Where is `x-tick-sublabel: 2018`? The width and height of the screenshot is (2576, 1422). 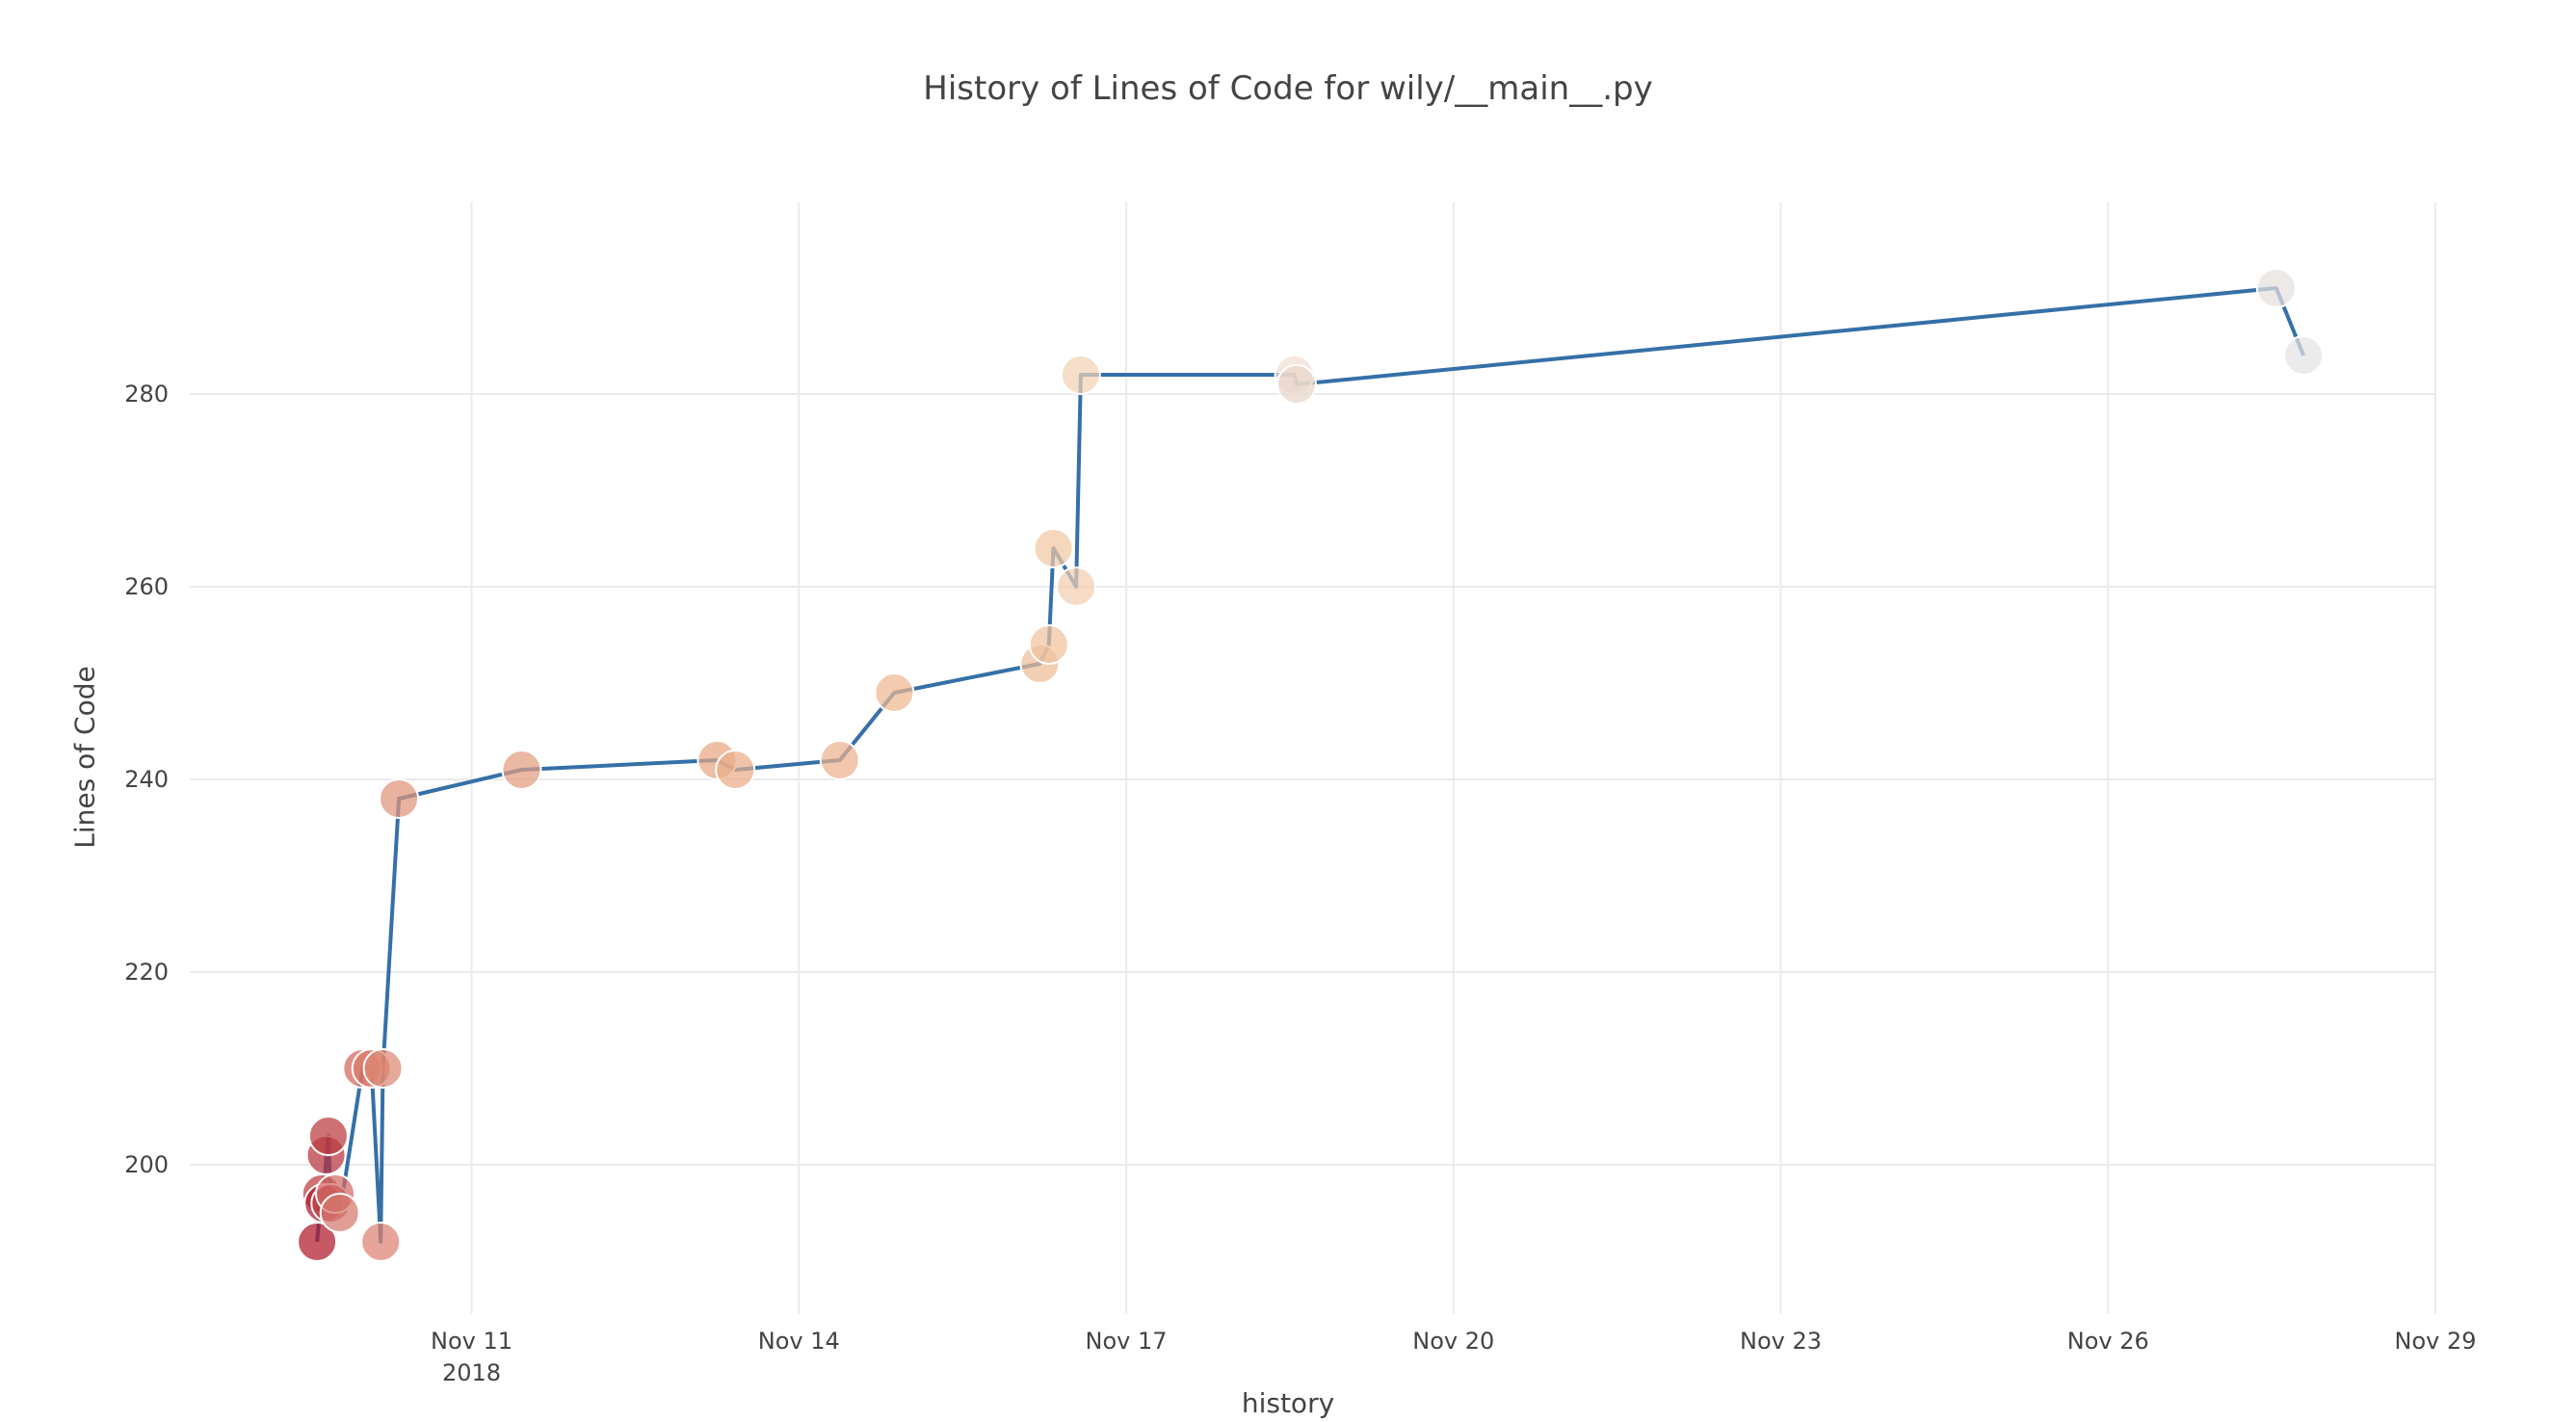 x-tick-sublabel: 2018 is located at coordinates (471, 1372).